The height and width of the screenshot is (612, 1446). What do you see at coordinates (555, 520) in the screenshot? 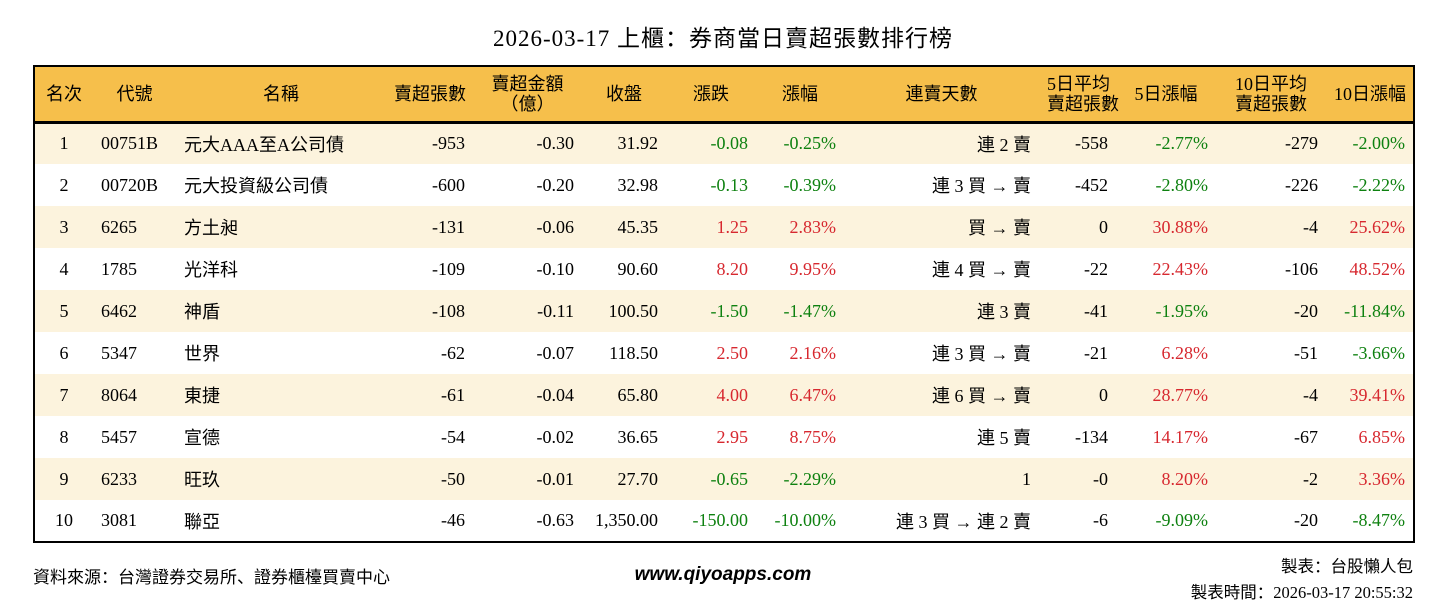
I see `cell-sell_amount: -0.63` at bounding box center [555, 520].